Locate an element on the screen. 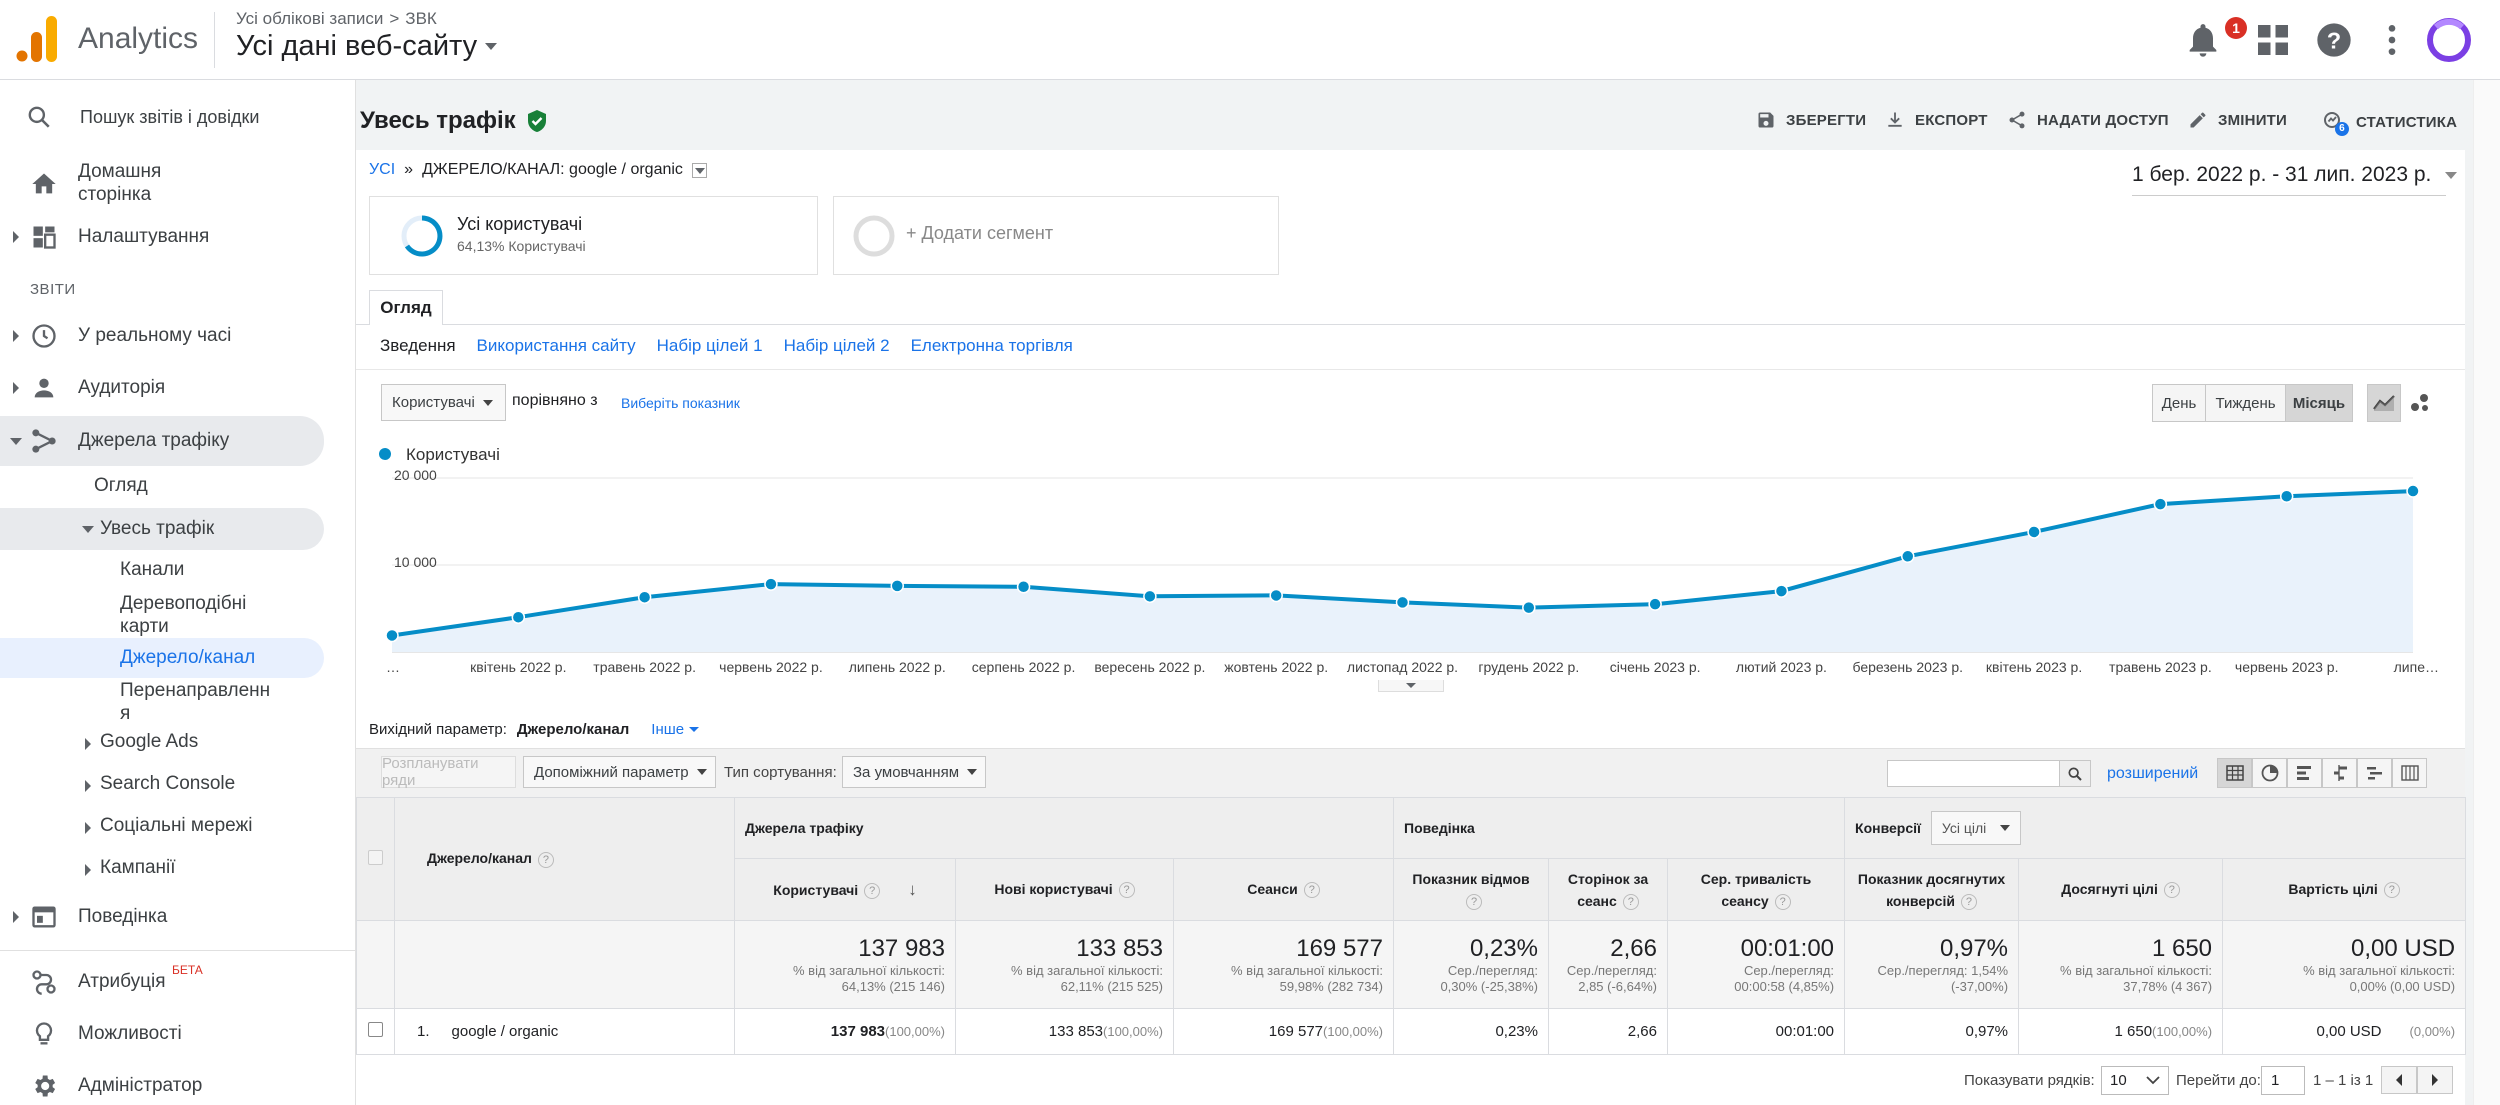 Image resolution: width=2500 pixels, height=1105 pixels. save-button: ЗБЕРЕГТИ is located at coordinates (1811, 120).